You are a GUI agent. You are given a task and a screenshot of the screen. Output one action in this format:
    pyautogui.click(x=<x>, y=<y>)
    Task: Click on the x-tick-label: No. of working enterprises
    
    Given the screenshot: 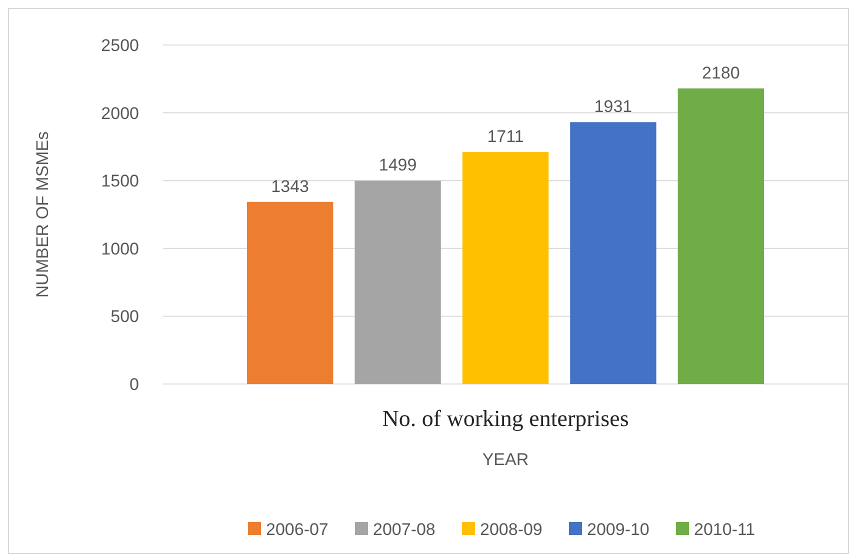 What is the action you would take?
    pyautogui.click(x=505, y=418)
    